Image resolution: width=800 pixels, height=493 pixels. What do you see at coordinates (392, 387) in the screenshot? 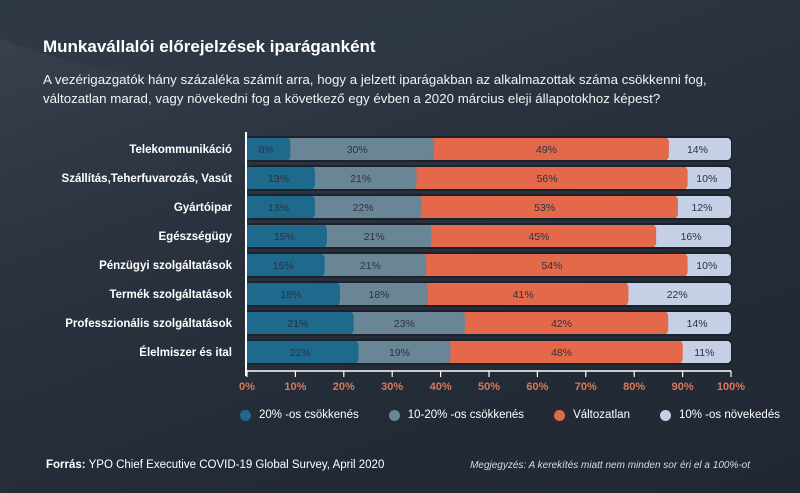
I see `x-tick-label: 30%` at bounding box center [392, 387].